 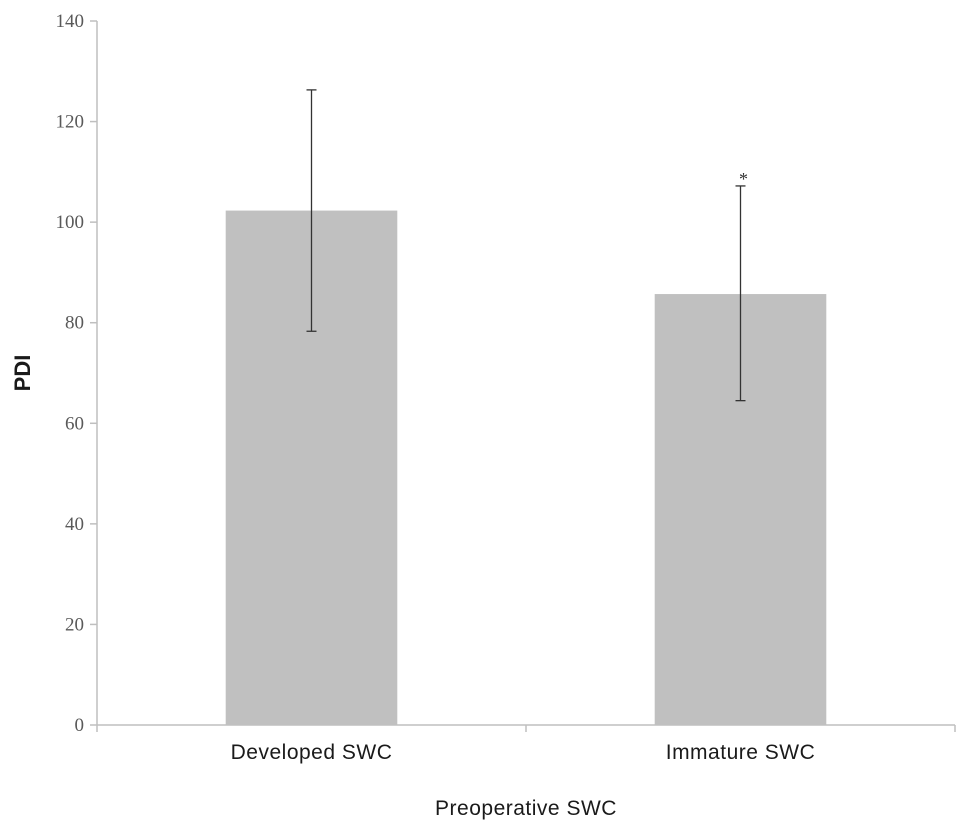 I want to click on x-axis, so click(x=526, y=728).